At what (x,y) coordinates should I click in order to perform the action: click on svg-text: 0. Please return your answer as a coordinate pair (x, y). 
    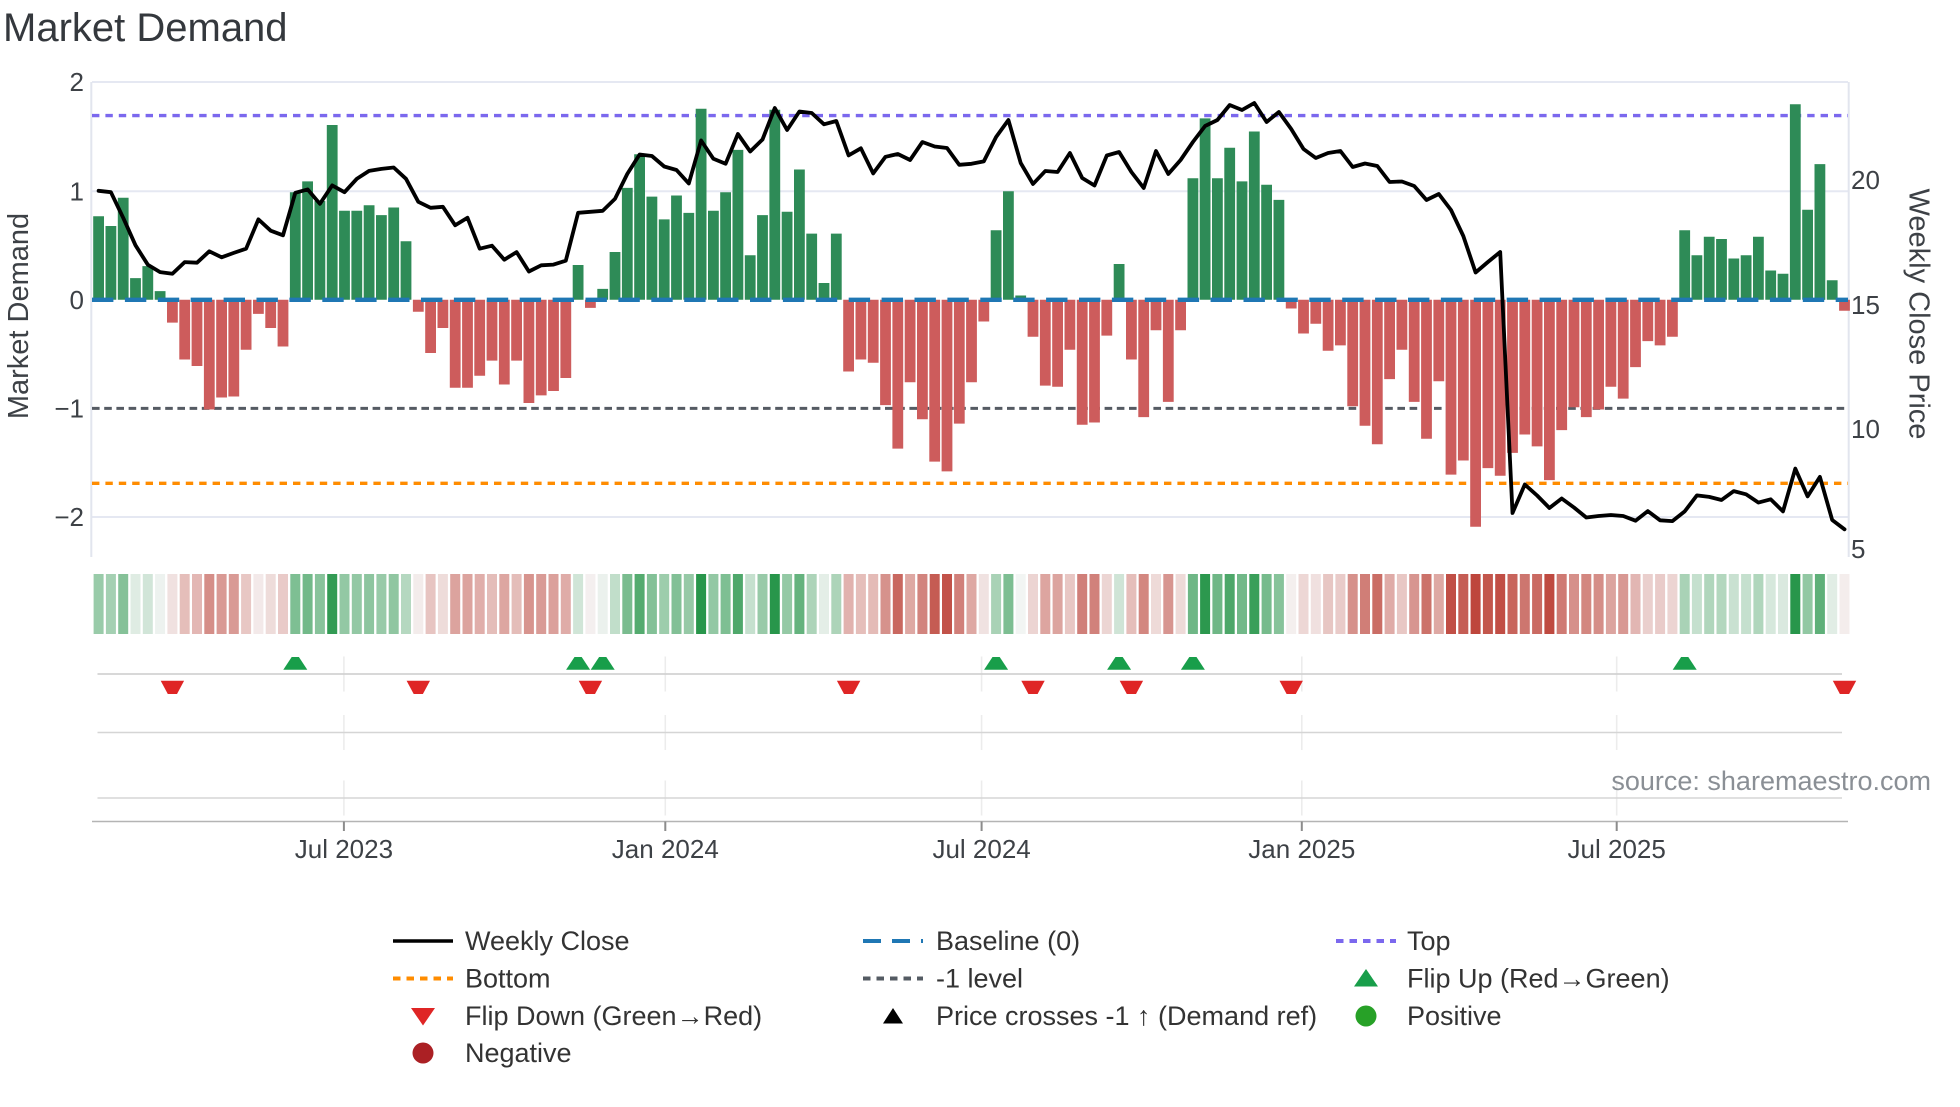
    Looking at the image, I should click on (77, 300).